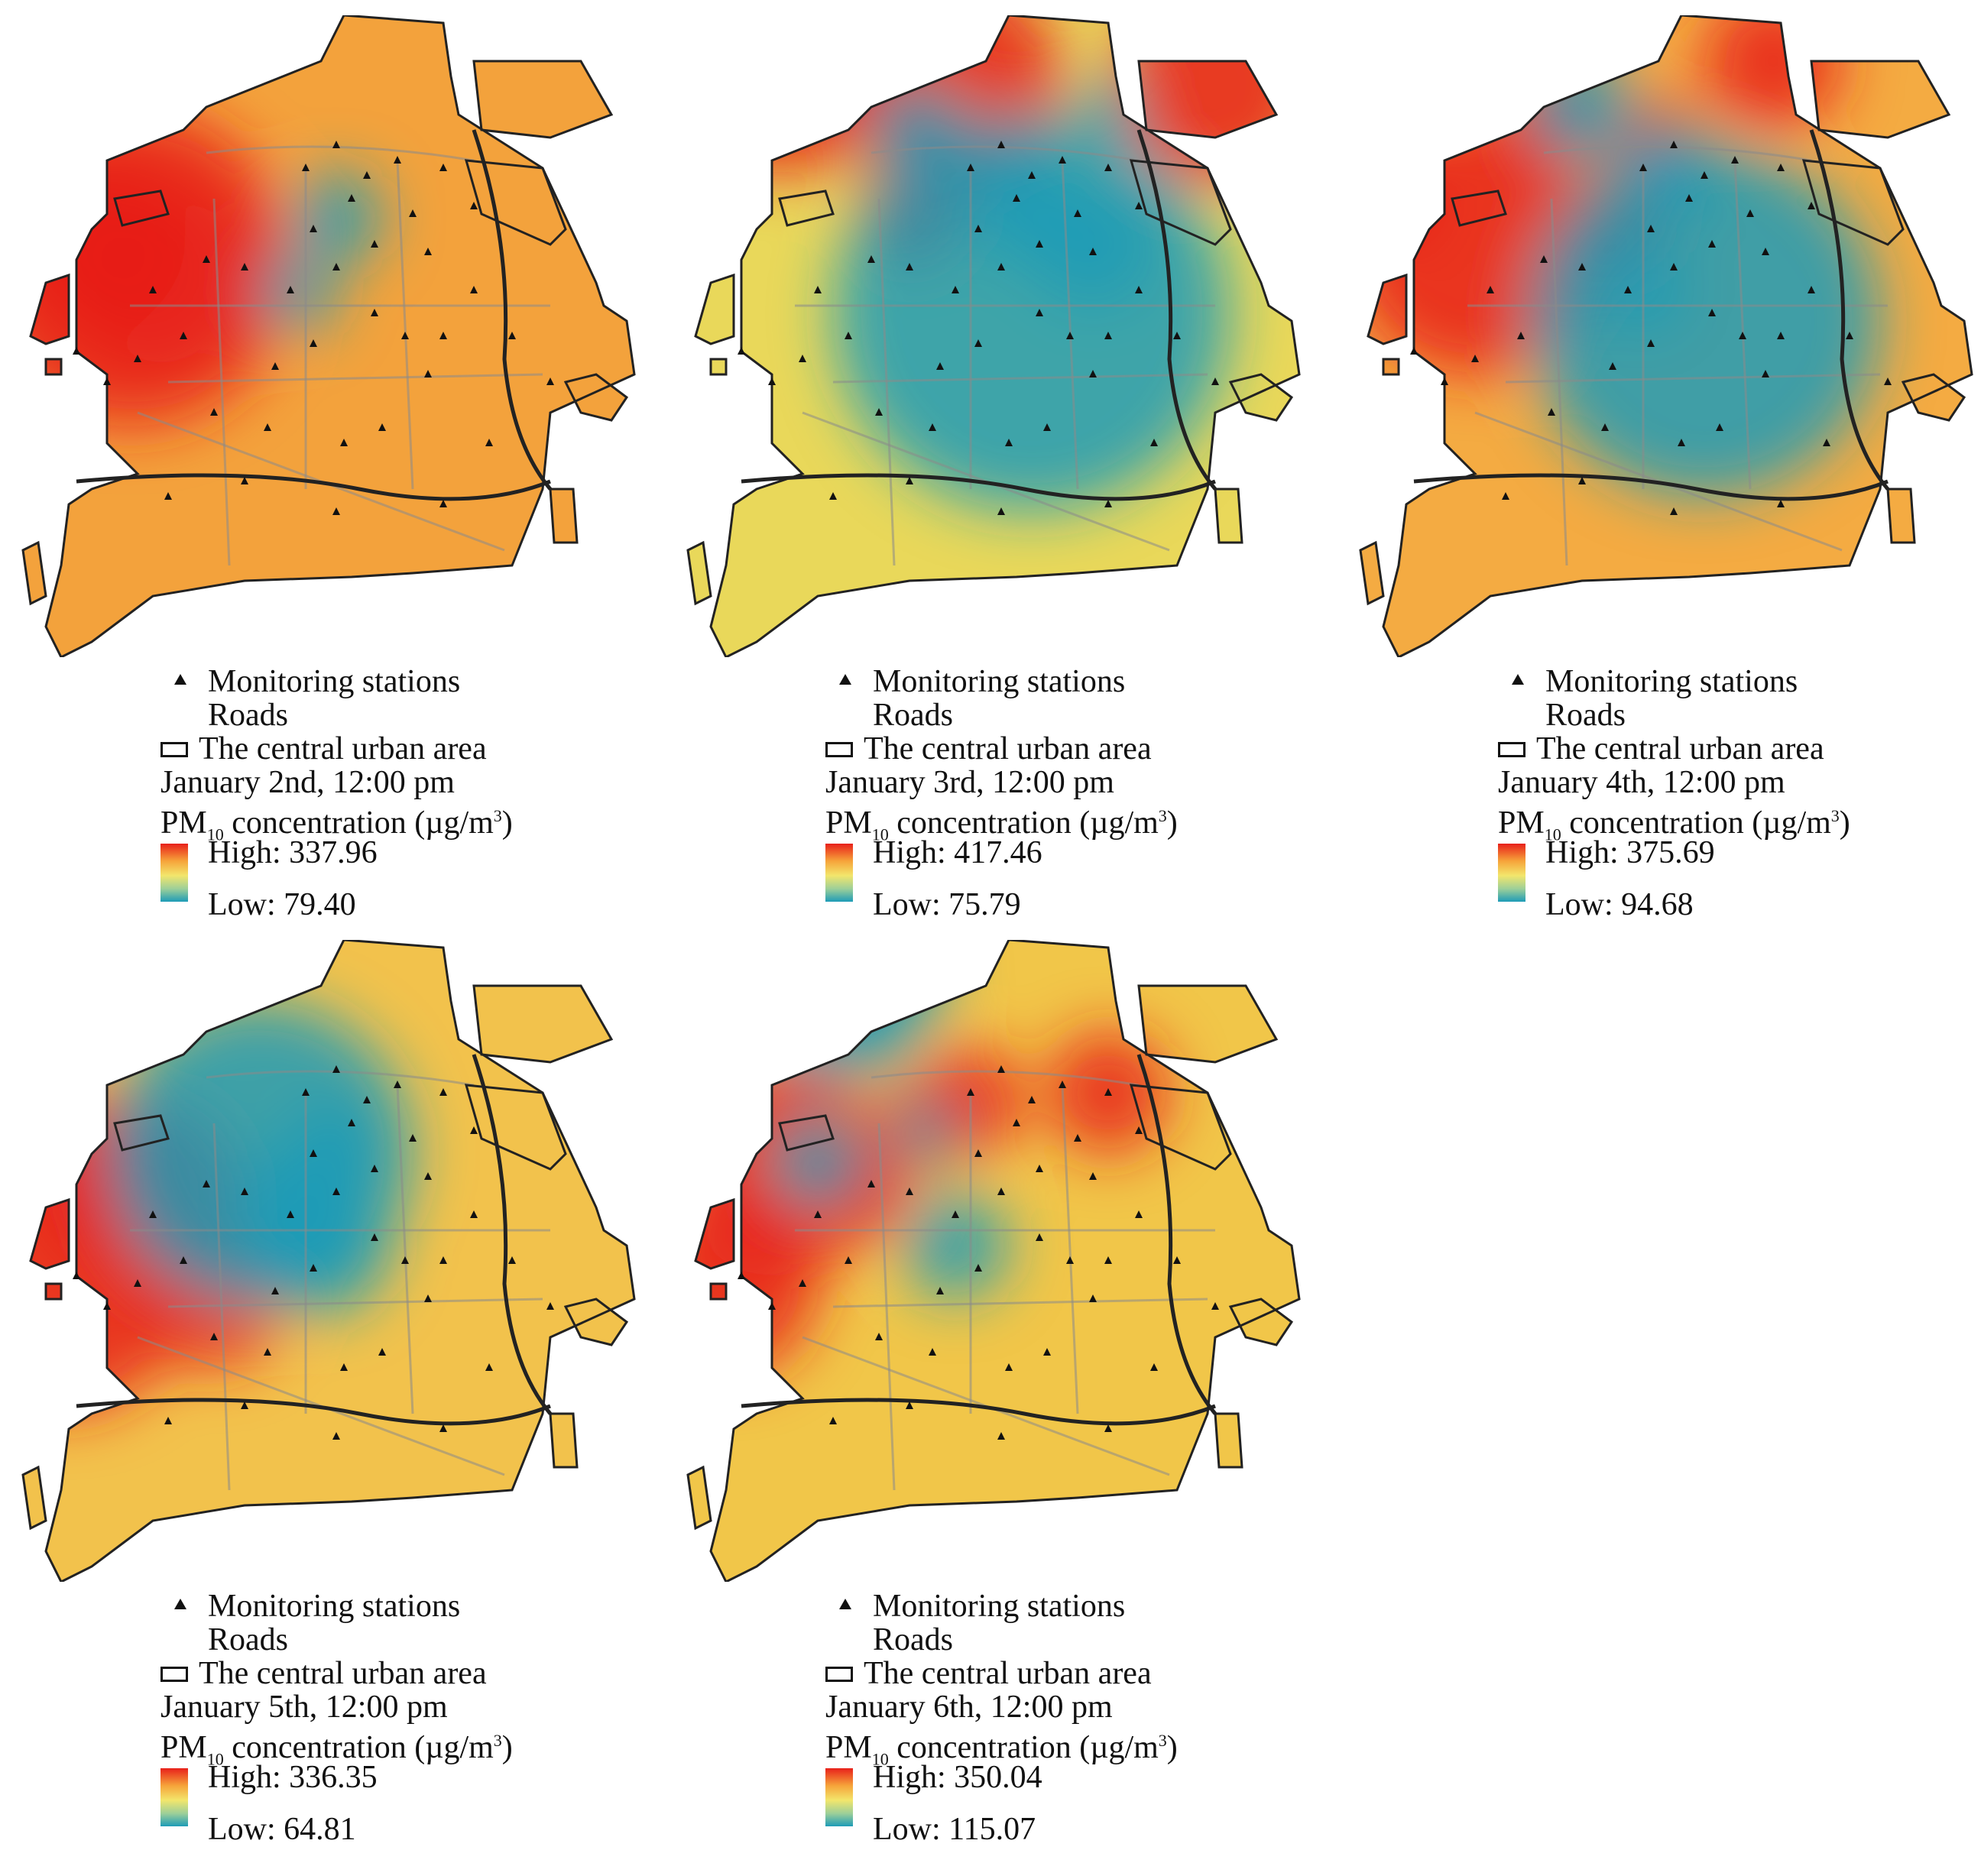  Describe the element at coordinates (397, 1803) in the screenshot. I see `color-ramp: High: 336.35 Low: 64.81` at that location.